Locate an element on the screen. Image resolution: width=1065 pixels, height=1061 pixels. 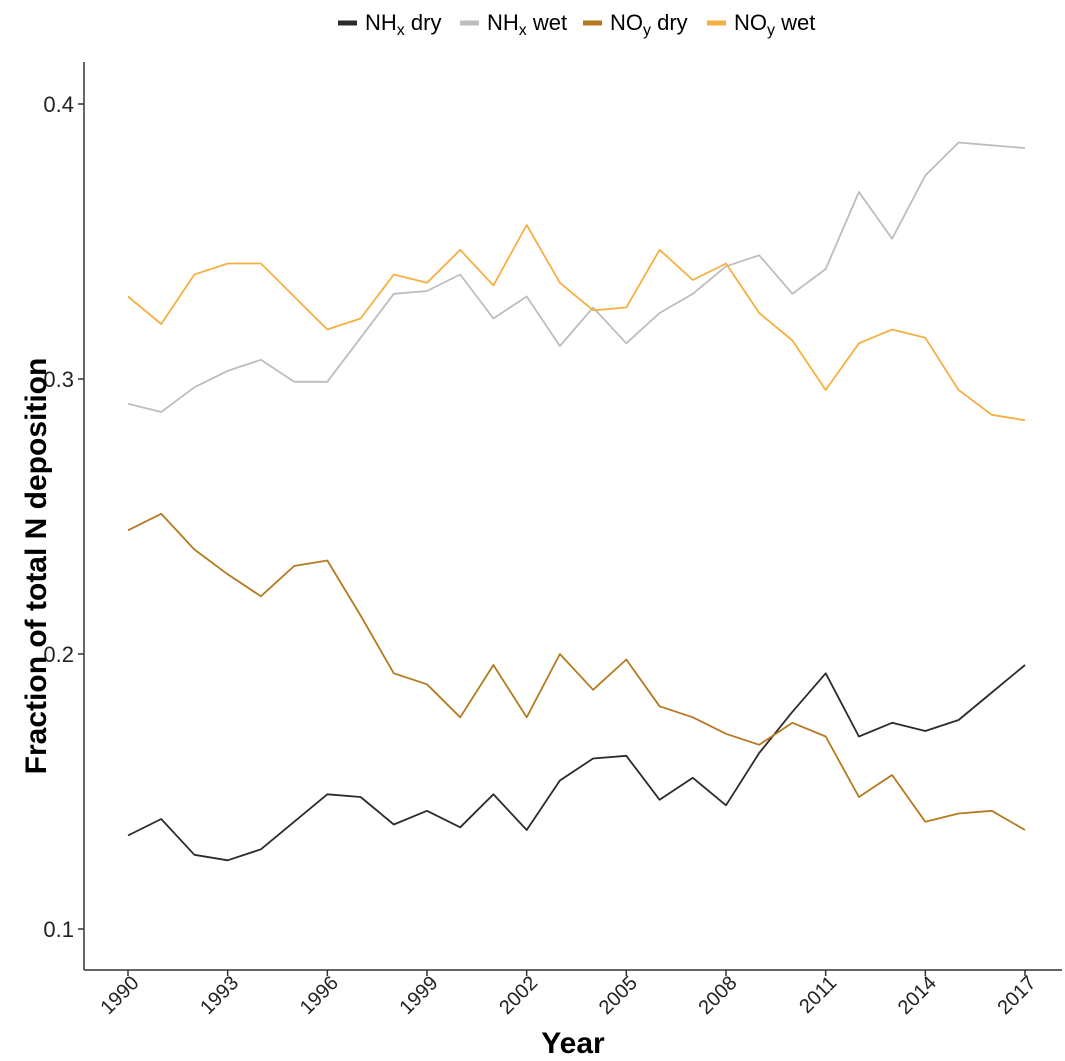
y-axis-title: Fraction of total N deposition is located at coordinates (36, 566).